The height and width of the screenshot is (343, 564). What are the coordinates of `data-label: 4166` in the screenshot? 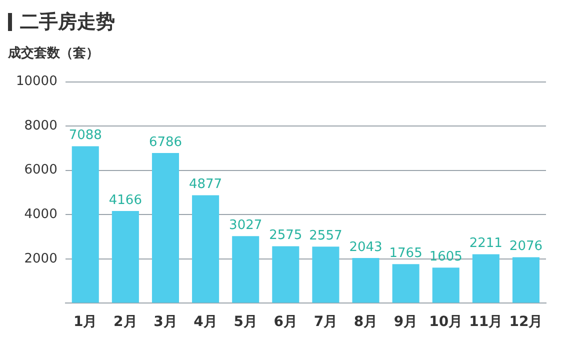 It's located at (125, 200).